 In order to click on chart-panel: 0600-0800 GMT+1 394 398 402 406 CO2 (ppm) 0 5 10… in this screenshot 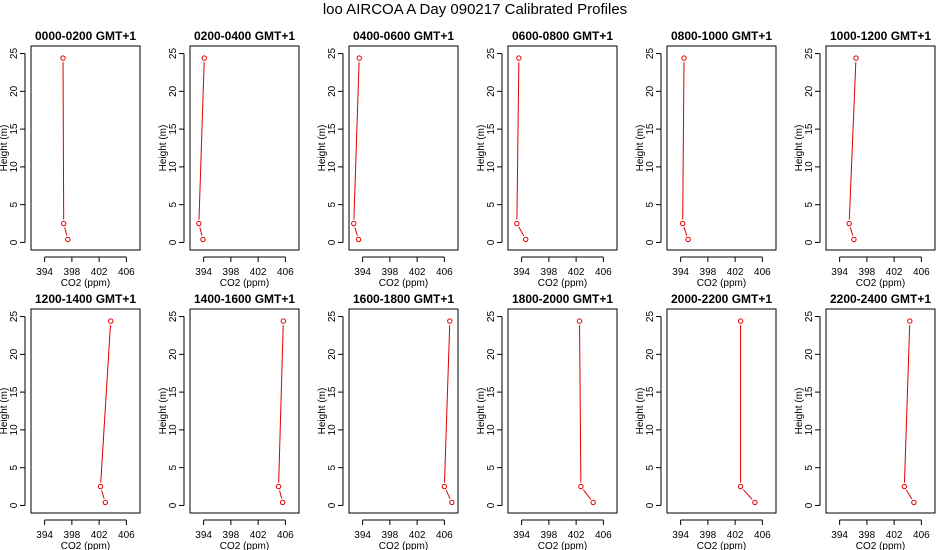, I will do `click(547, 159)`.